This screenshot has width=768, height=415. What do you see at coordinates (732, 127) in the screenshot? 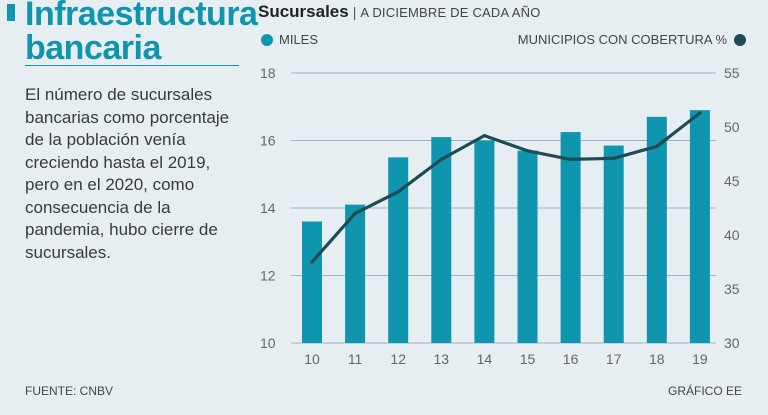
I see `y-right-tick-label: 50` at bounding box center [732, 127].